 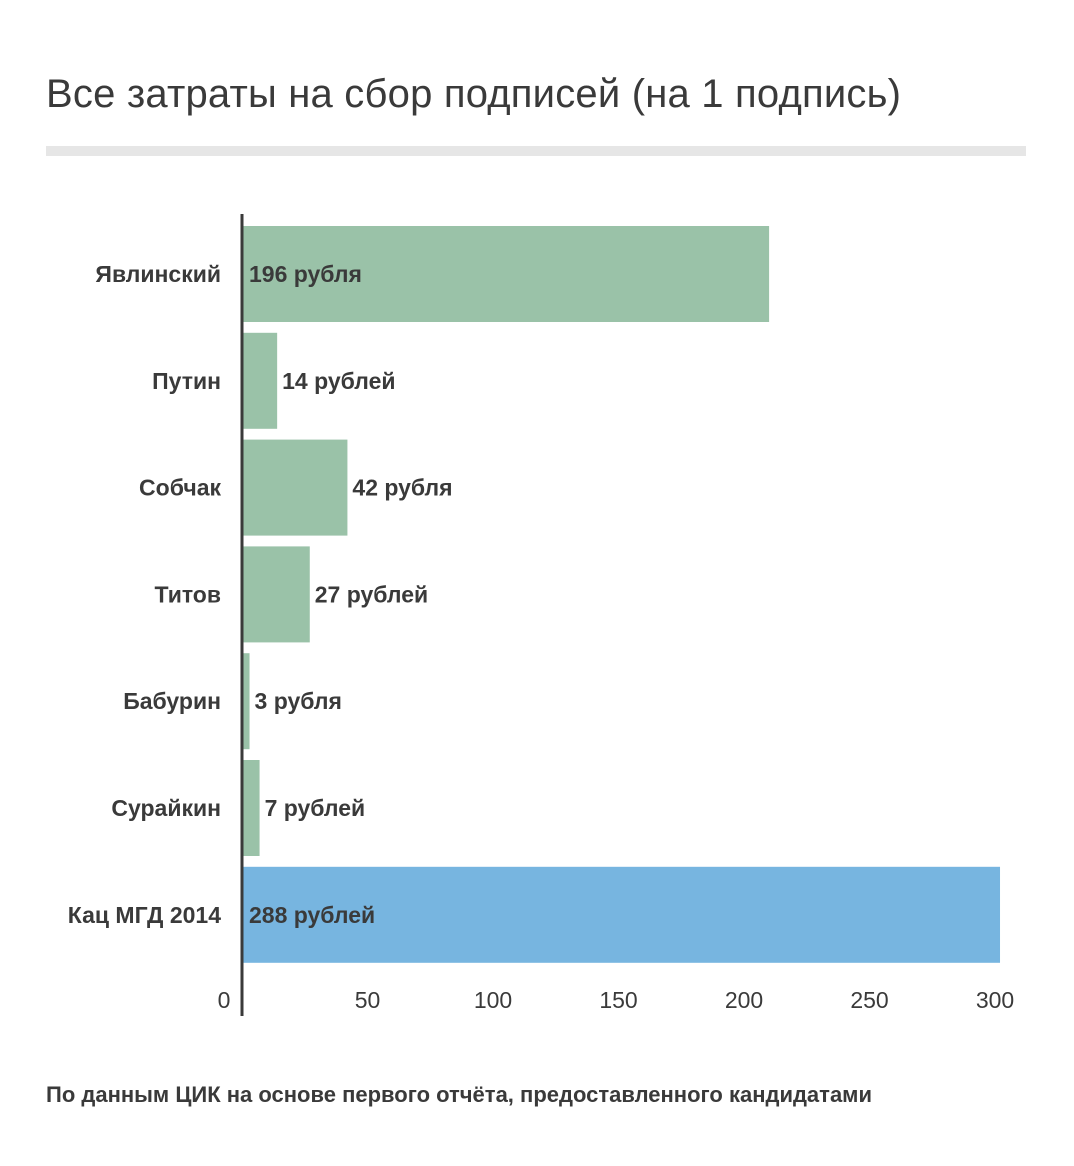 What do you see at coordinates (402, 488) in the screenshot?
I see `value-label: 42 рубля` at bounding box center [402, 488].